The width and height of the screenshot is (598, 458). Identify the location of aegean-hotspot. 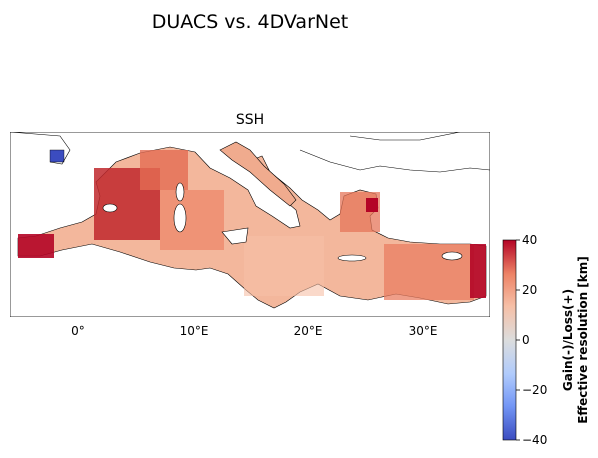
(372, 205).